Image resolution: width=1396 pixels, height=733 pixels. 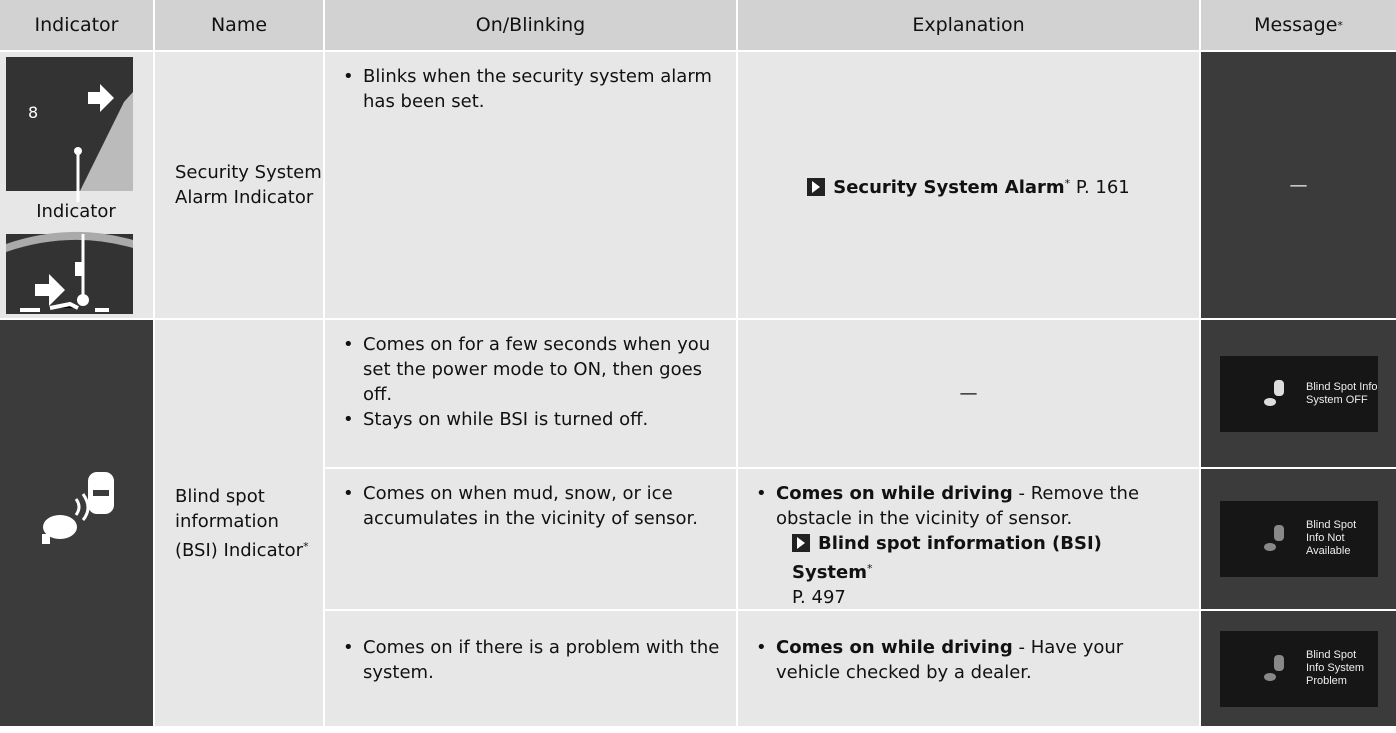 I want to click on indicator-cell, so click(x=76, y=523).